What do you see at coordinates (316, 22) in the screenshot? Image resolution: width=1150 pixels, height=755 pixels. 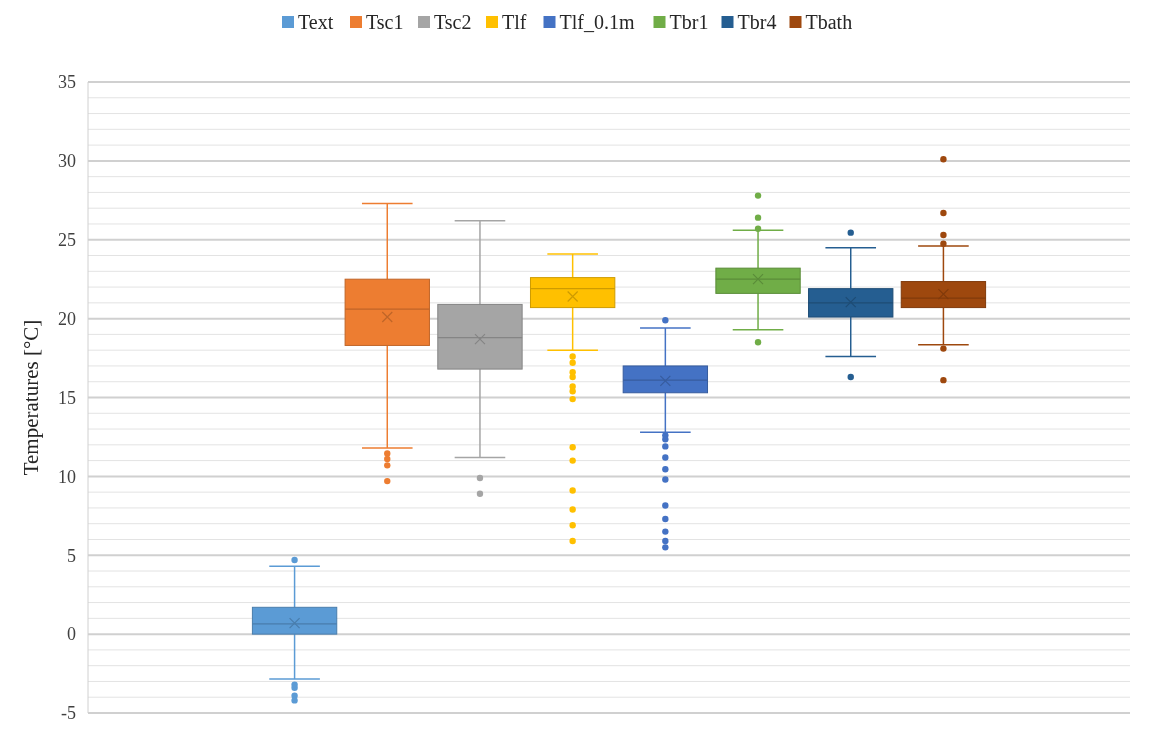 I see `legend-label: Text` at bounding box center [316, 22].